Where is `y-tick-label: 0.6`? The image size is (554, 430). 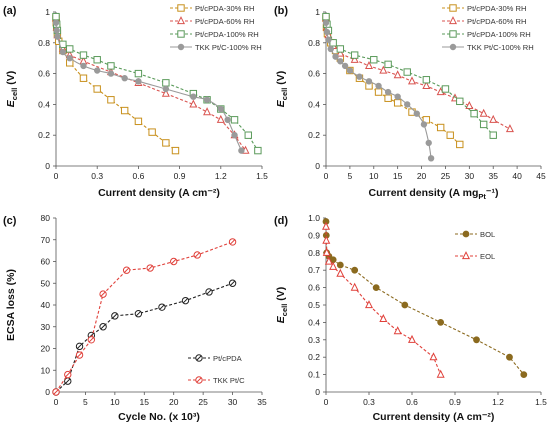 y-tick-label: 0.6 is located at coordinates (314, 74).